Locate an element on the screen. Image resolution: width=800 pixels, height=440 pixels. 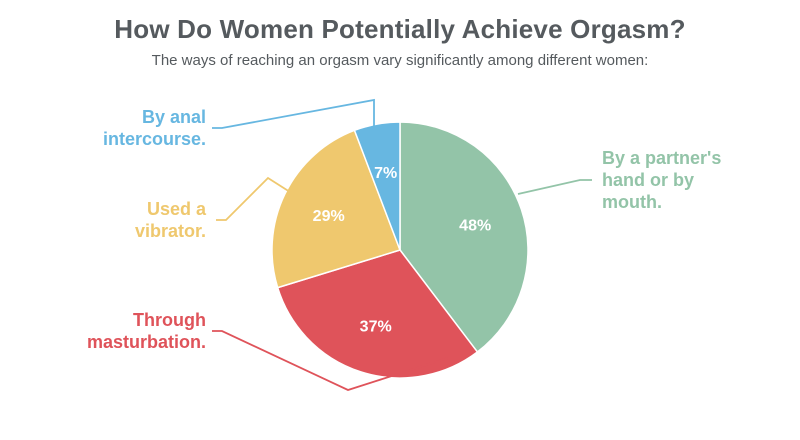
slice-category-label: By anal intercourse. is located at coordinates (154, 128).